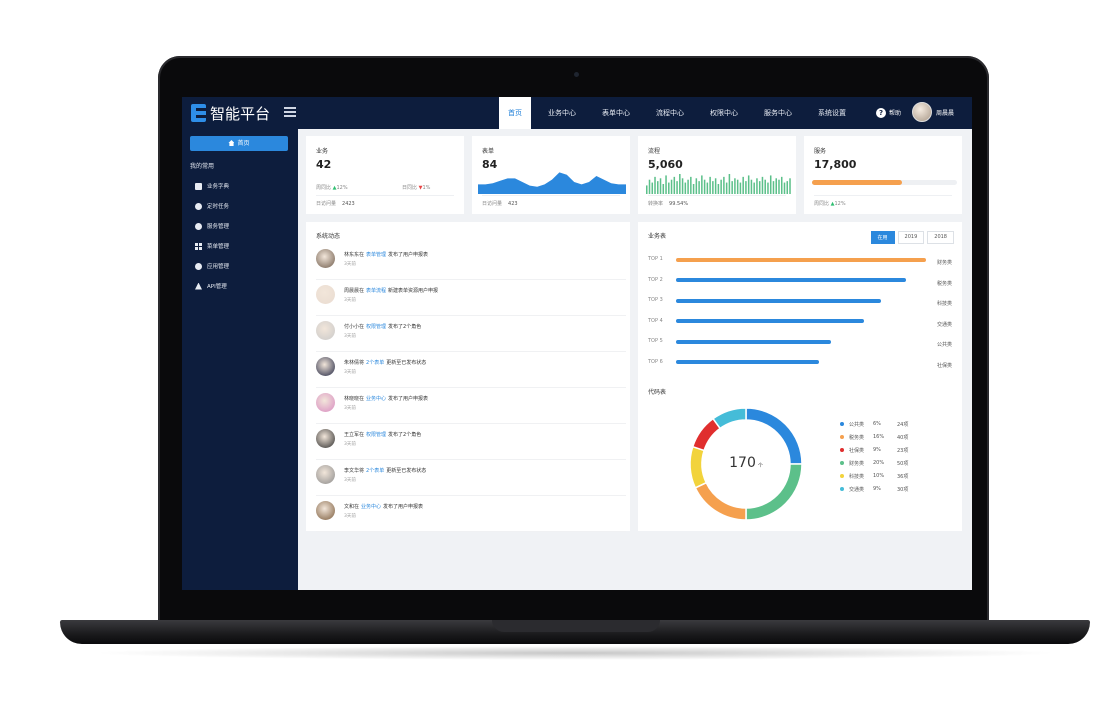 This screenshot has height=708, width=1120. Describe the element at coordinates (895, 113) in the screenshot. I see `help-label: 帮助` at that location.